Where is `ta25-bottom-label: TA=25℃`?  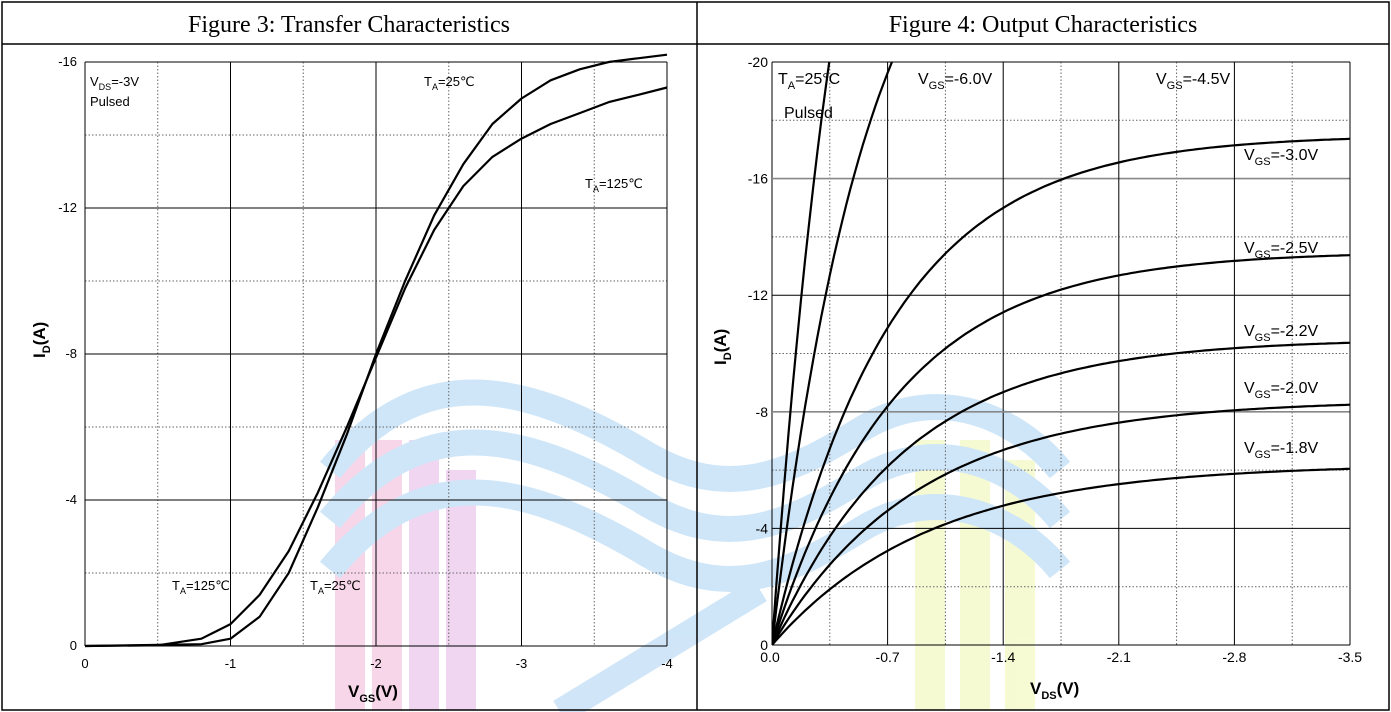 ta25-bottom-label: TA=25℃ is located at coordinates (335, 587).